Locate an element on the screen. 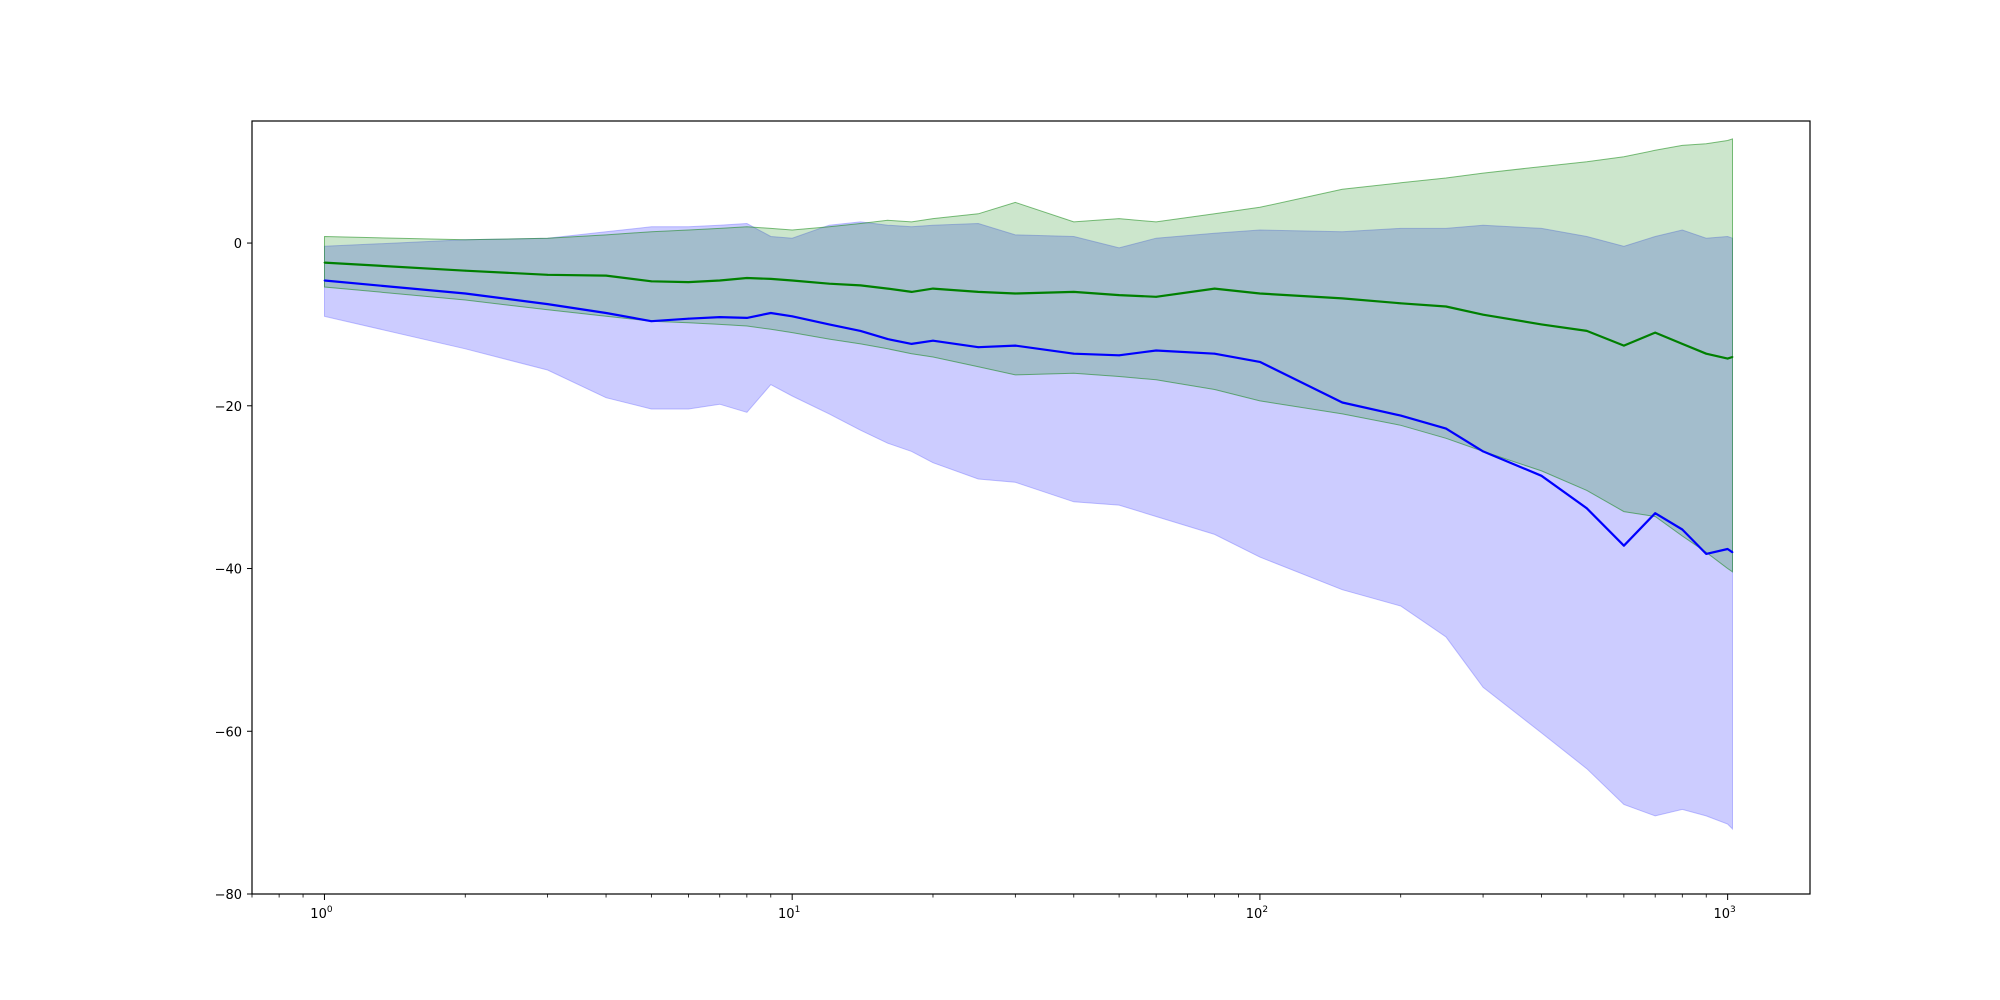 The width and height of the screenshot is (2000, 1000). x-tick-label: 10¹ is located at coordinates (789, 913).